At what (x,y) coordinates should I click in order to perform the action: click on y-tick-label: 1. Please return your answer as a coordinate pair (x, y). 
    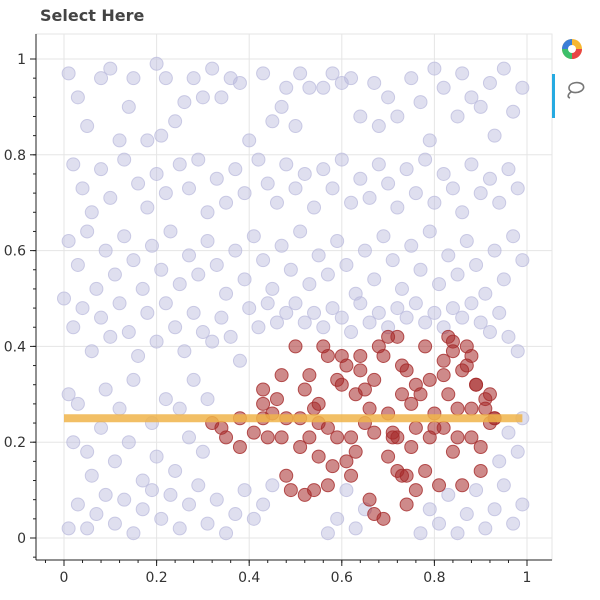
    Looking at the image, I should click on (21, 60).